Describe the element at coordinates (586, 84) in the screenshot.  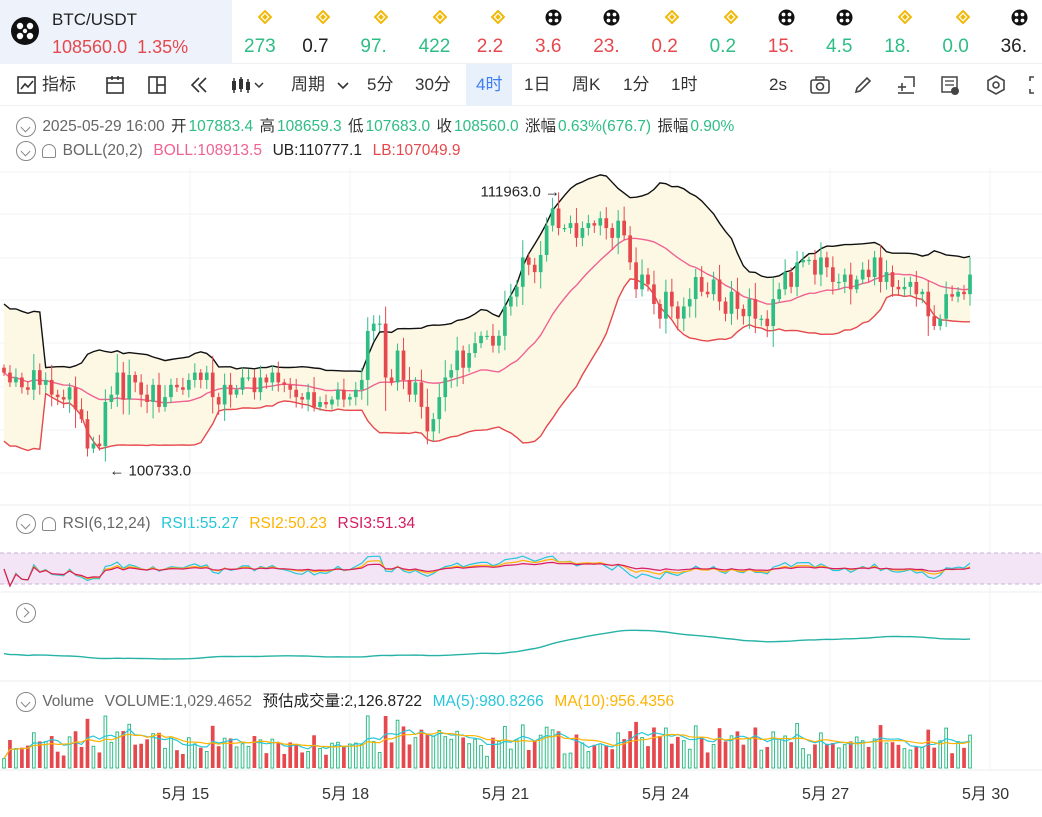
I see `interval-tab: 周K` at that location.